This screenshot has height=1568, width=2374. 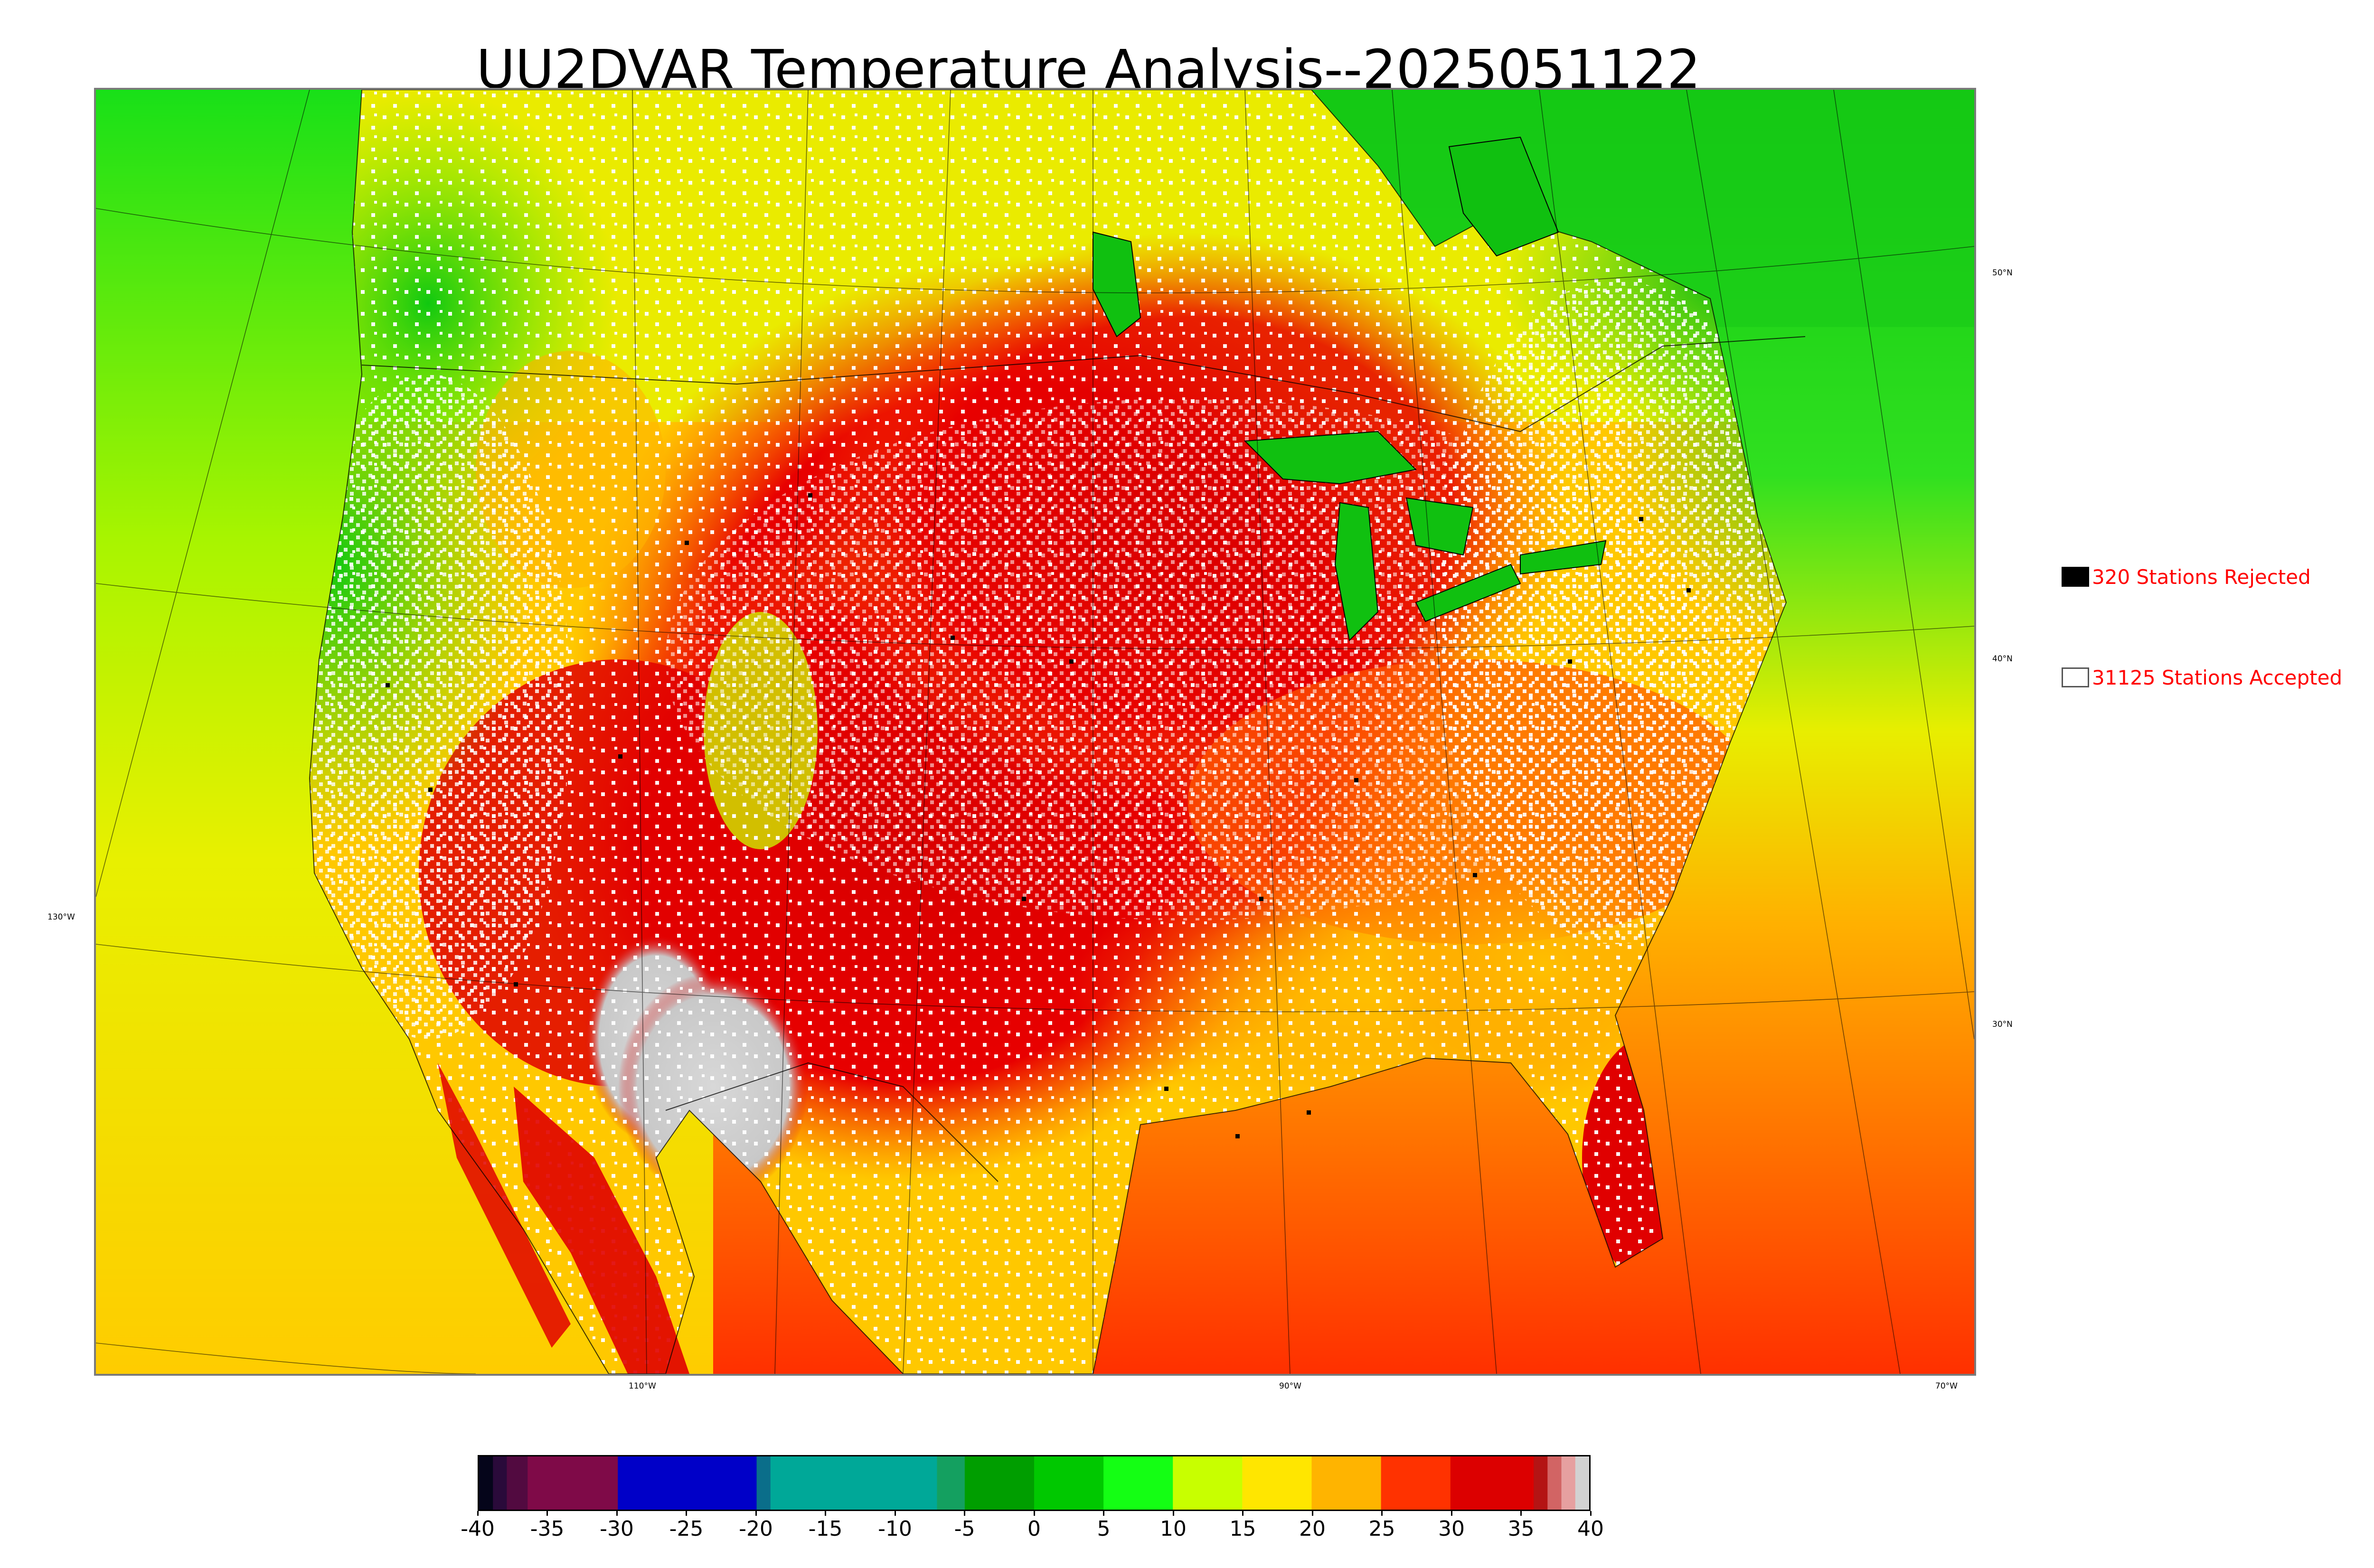 I want to click on colorbar-tick-label: 10, so click(x=1173, y=1529).